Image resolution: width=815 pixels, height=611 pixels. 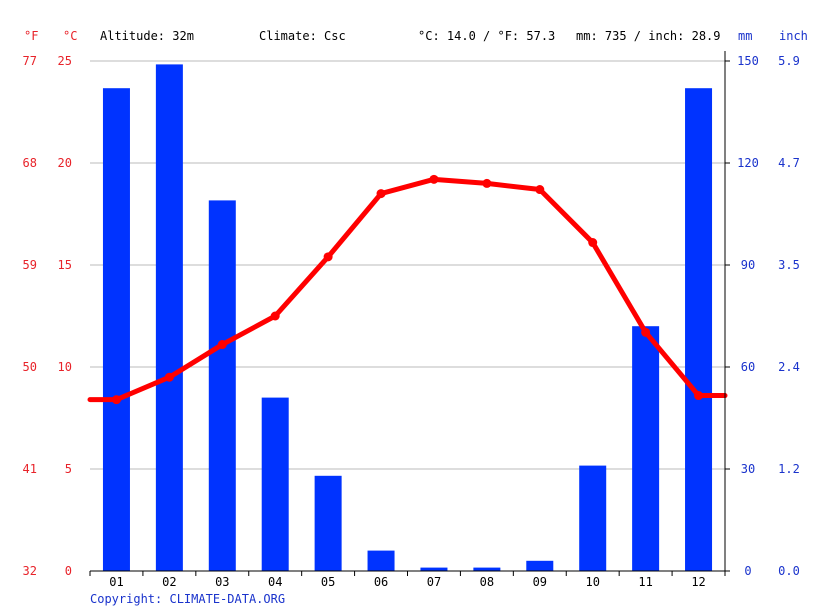 I want to click on x-tick-label: 07, so click(x=434, y=582).